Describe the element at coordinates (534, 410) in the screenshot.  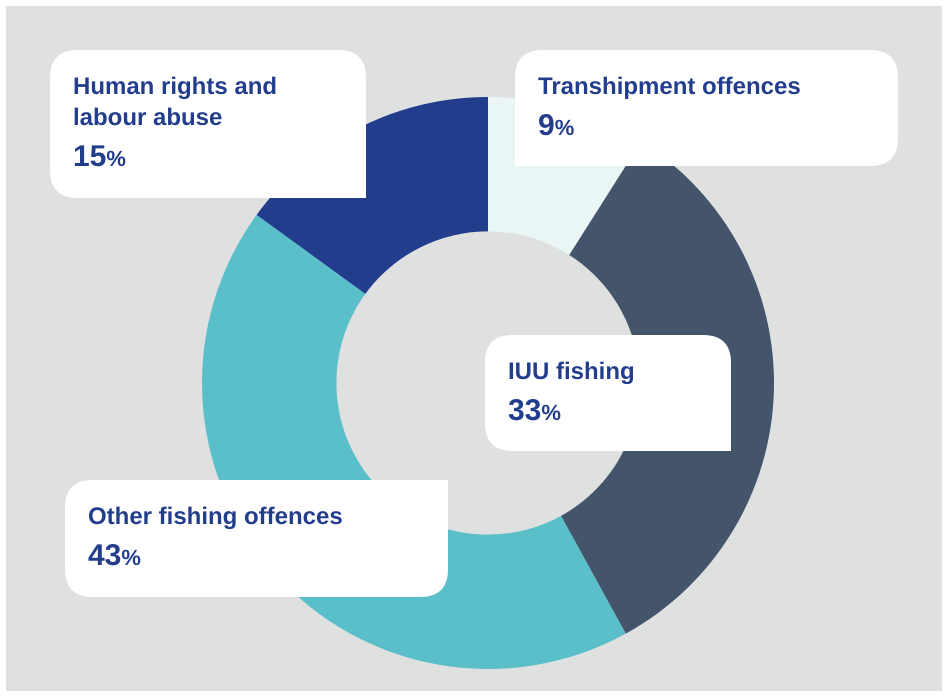
I see `data-label: 33%` at that location.